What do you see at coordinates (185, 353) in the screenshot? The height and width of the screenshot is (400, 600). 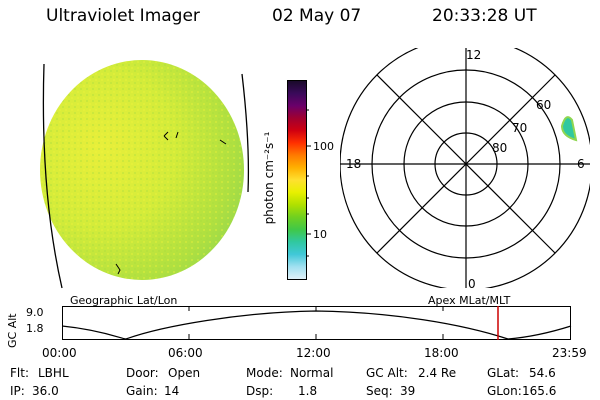 I see `orbit-x-tick-1: 06:00` at bounding box center [185, 353].